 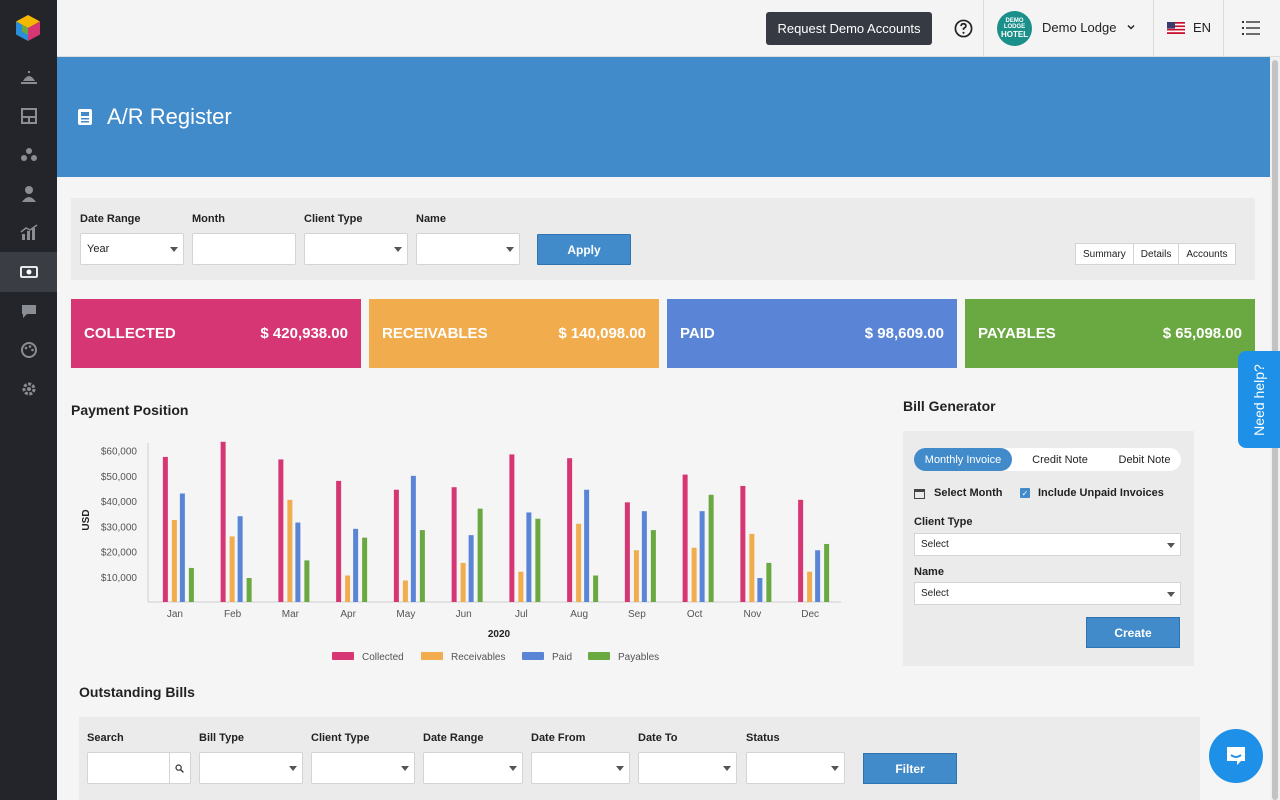 I want to click on tab-credit-note: Credit Note, so click(x=1060, y=459).